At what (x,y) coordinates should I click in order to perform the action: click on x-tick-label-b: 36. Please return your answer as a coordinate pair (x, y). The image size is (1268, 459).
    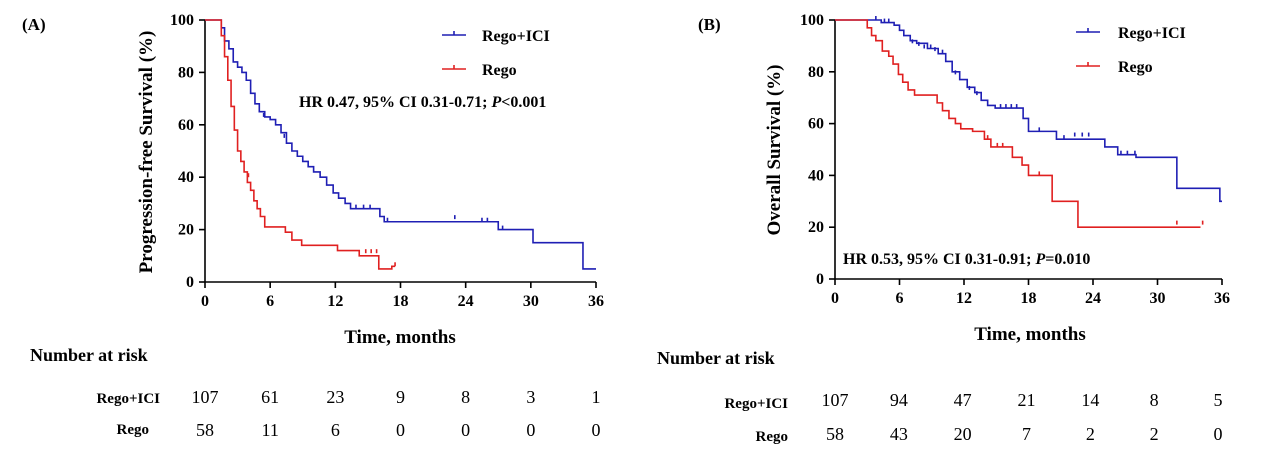
    Looking at the image, I should click on (1222, 298).